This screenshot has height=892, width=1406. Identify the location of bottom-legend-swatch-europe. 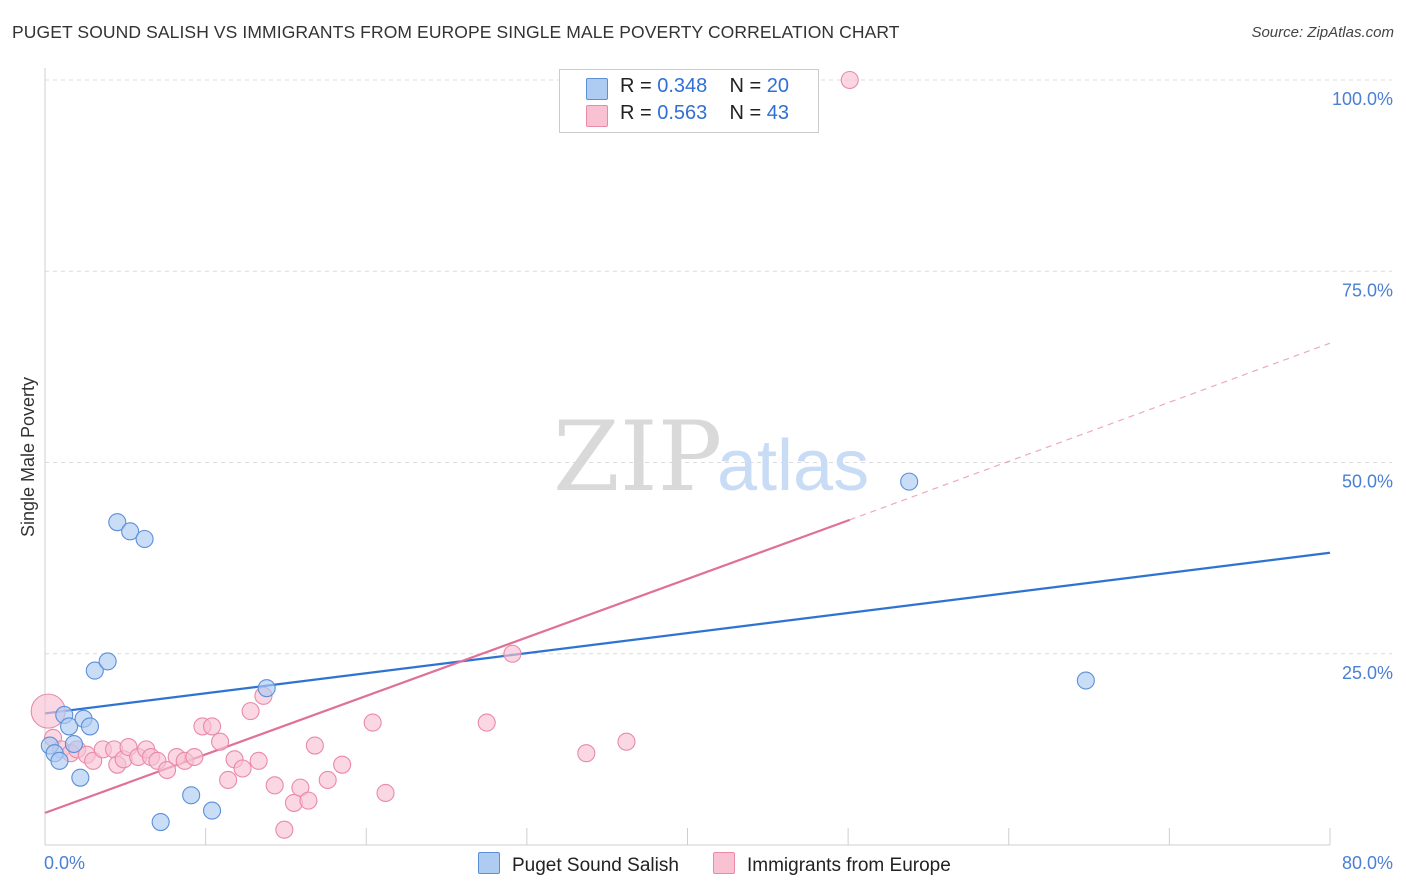
(724, 863).